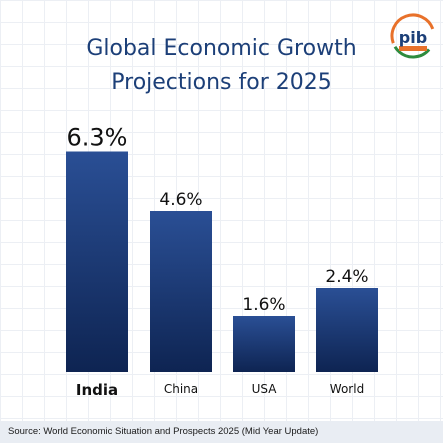 Image resolution: width=443 pixels, height=443 pixels. I want to click on category-label-india: India, so click(97, 390).